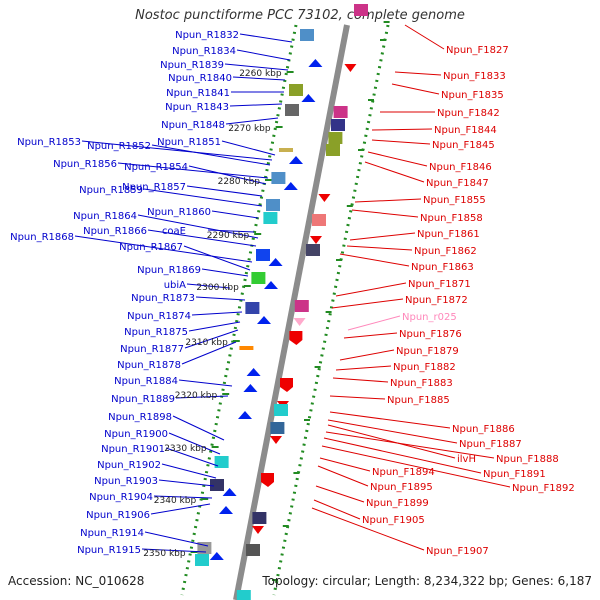 The image size is (600, 600). What do you see at coordinates (174, 231) in the screenshot?
I see `reverse-gene-label: coaE` at bounding box center [174, 231].